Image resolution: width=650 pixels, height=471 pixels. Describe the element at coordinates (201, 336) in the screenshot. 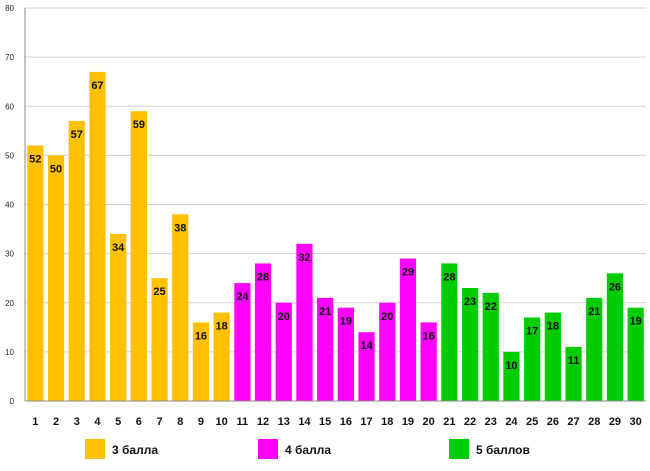

I see `data-label-9: 16` at that location.